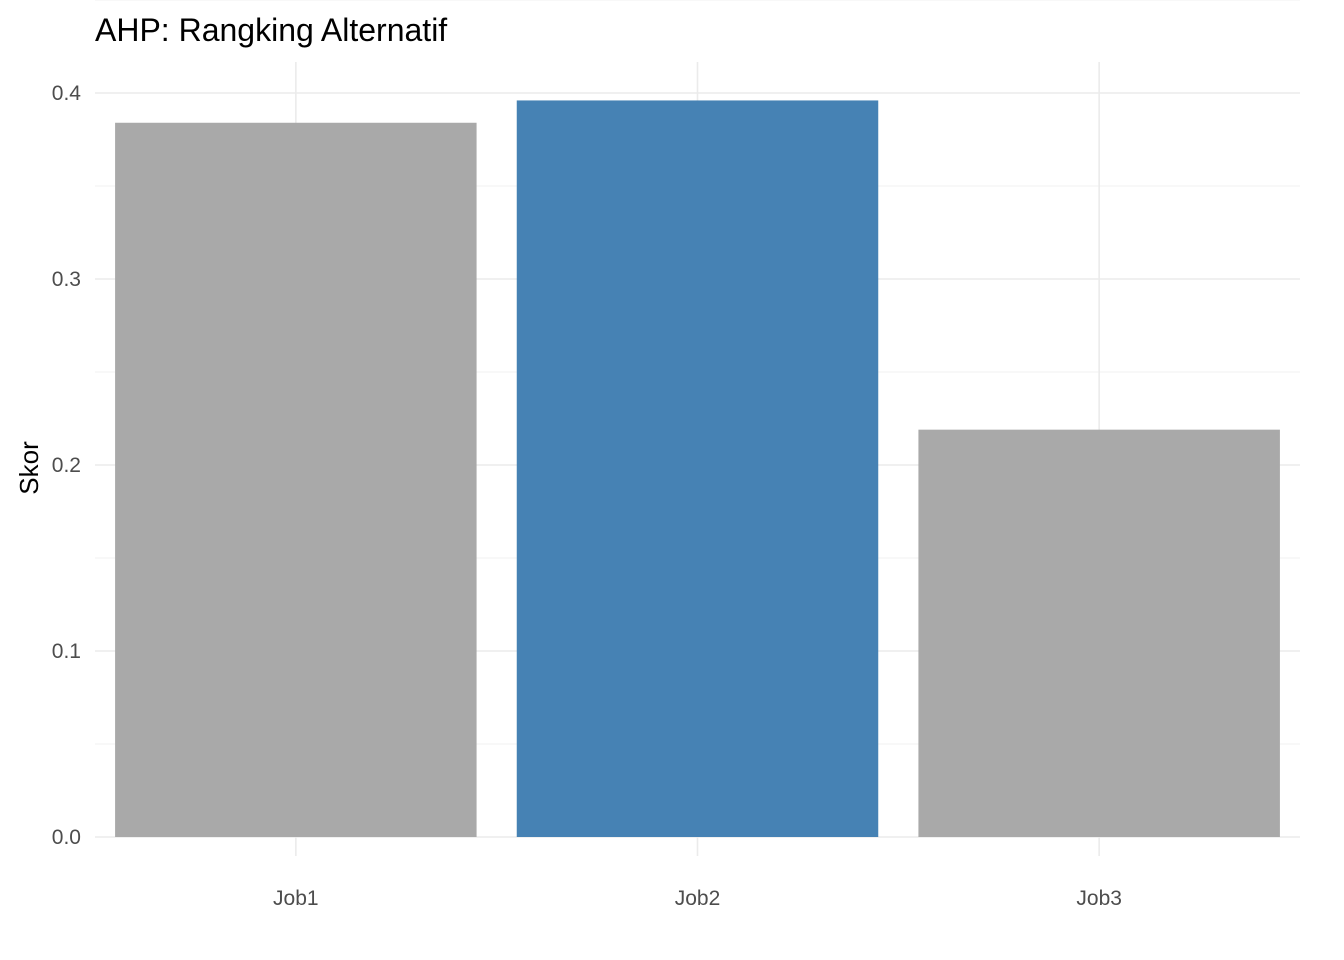  Describe the element at coordinates (67, 93) in the screenshot. I see `y-tick-label: 0.4` at that location.